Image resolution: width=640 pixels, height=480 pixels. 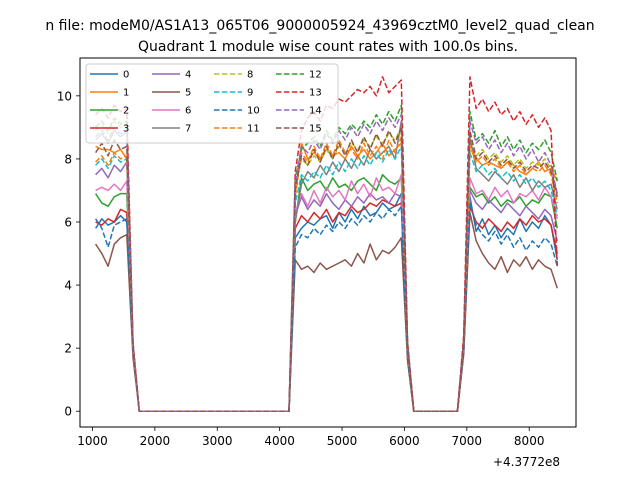 I want to click on legend-label-12: 12, so click(x=315, y=75).